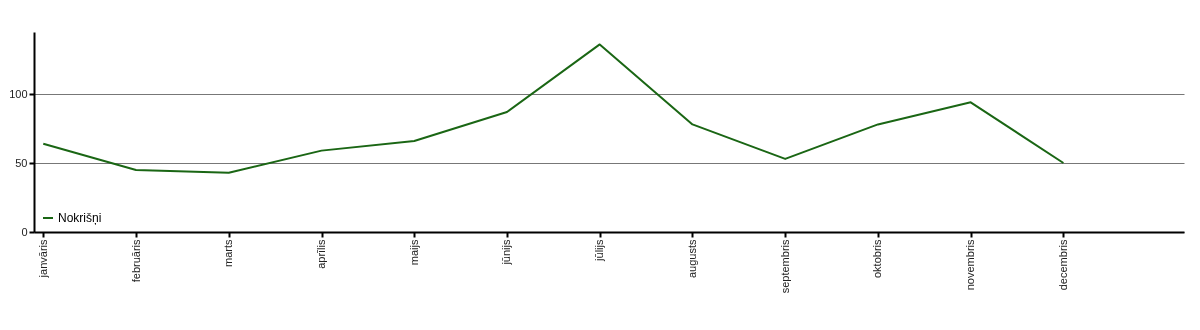 The image size is (1200, 330). What do you see at coordinates (80, 218) in the screenshot?
I see `legend-label: Nokrišņi` at bounding box center [80, 218].